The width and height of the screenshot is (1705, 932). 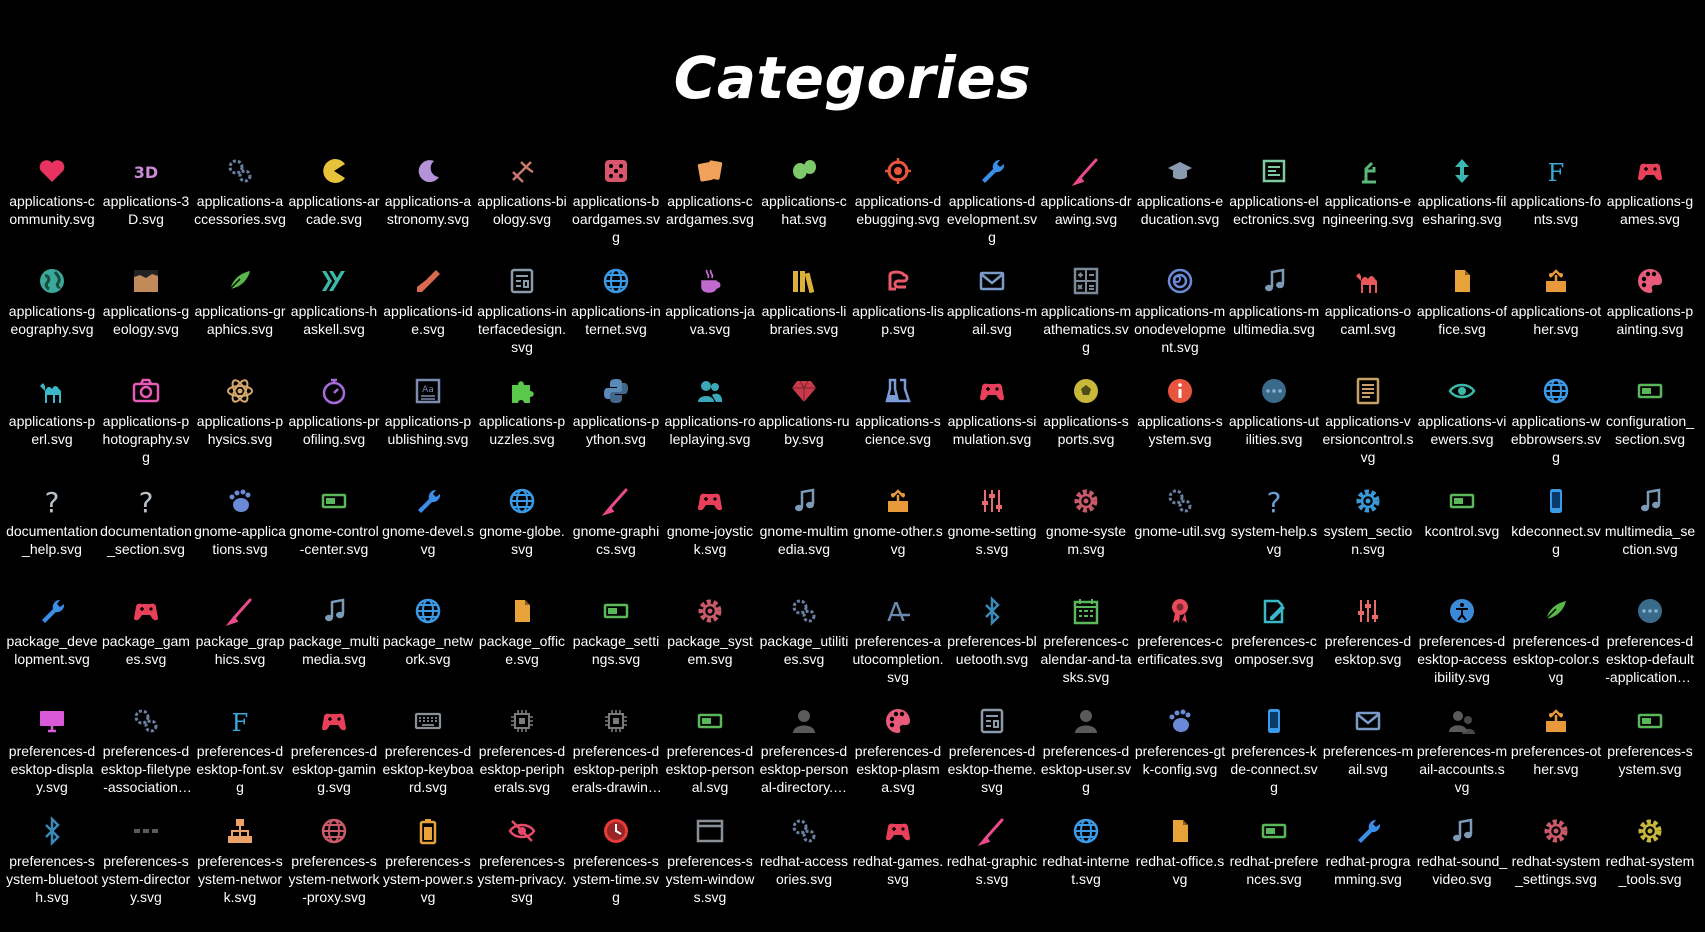 What do you see at coordinates (1274, 318) in the screenshot?
I see `icon-tile: applications-multimedia.svg` at bounding box center [1274, 318].